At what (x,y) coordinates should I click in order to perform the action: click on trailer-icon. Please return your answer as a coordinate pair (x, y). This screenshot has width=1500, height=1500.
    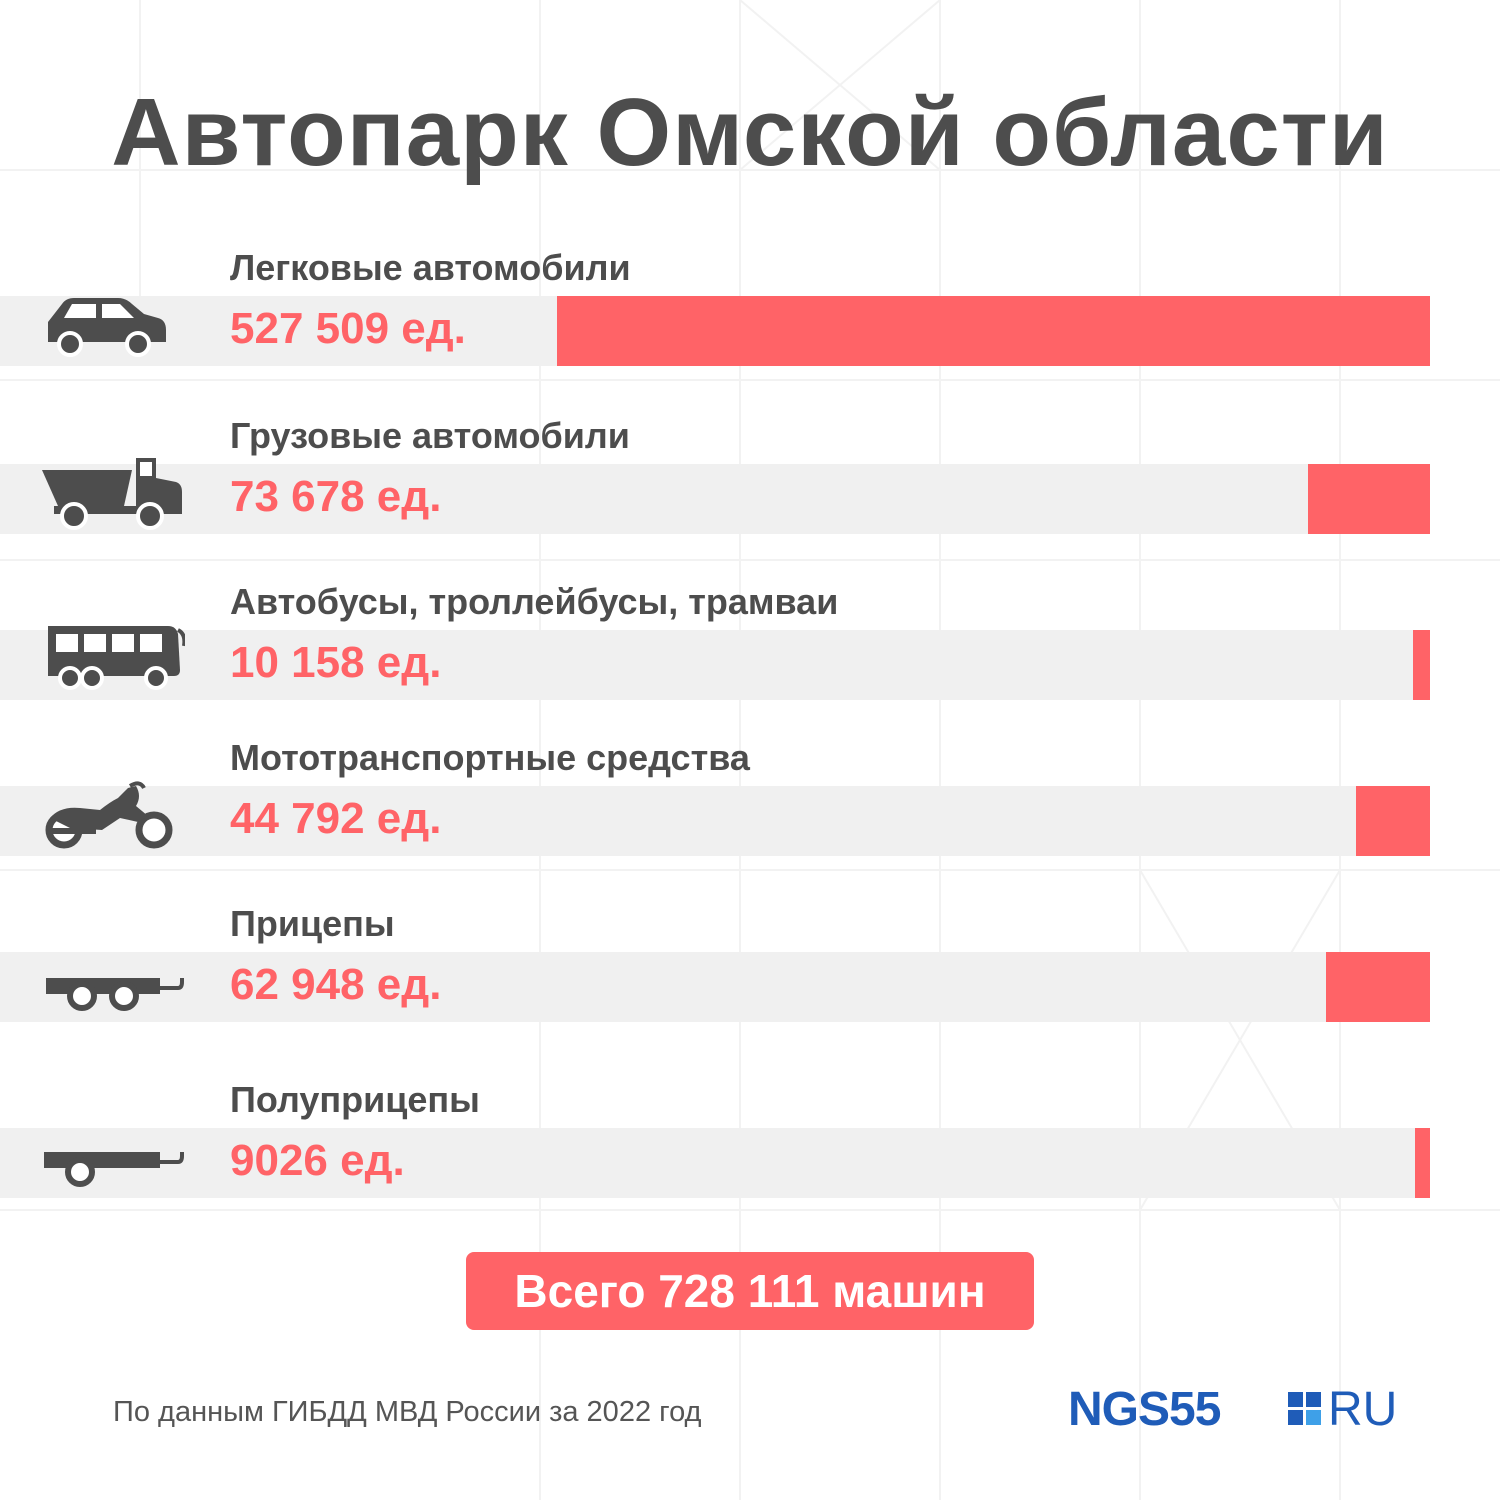
    Looking at the image, I should click on (112, 993).